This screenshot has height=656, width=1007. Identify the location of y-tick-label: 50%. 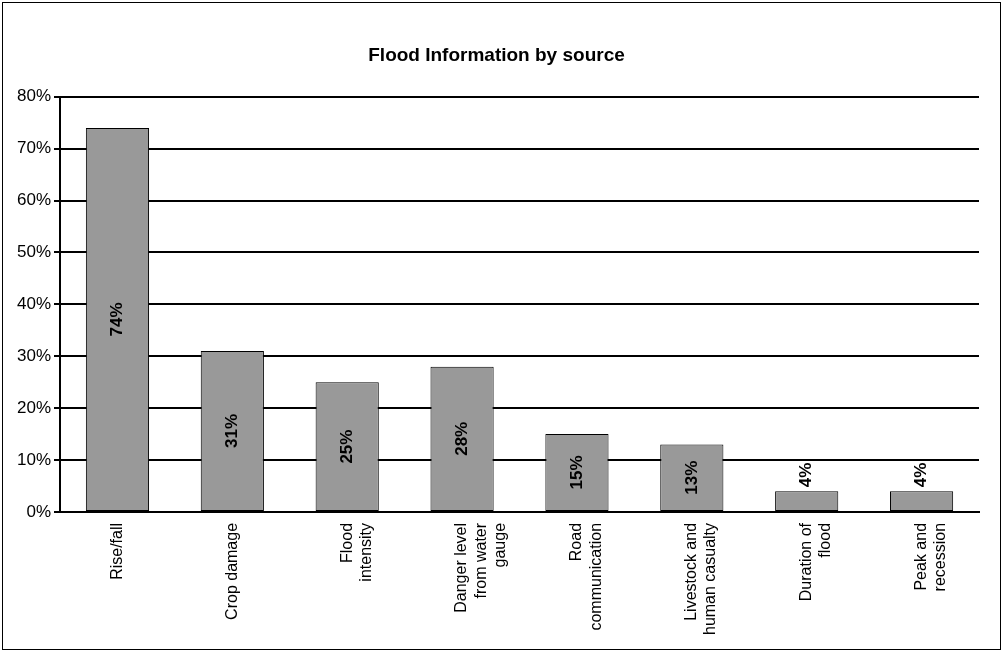
(34, 252).